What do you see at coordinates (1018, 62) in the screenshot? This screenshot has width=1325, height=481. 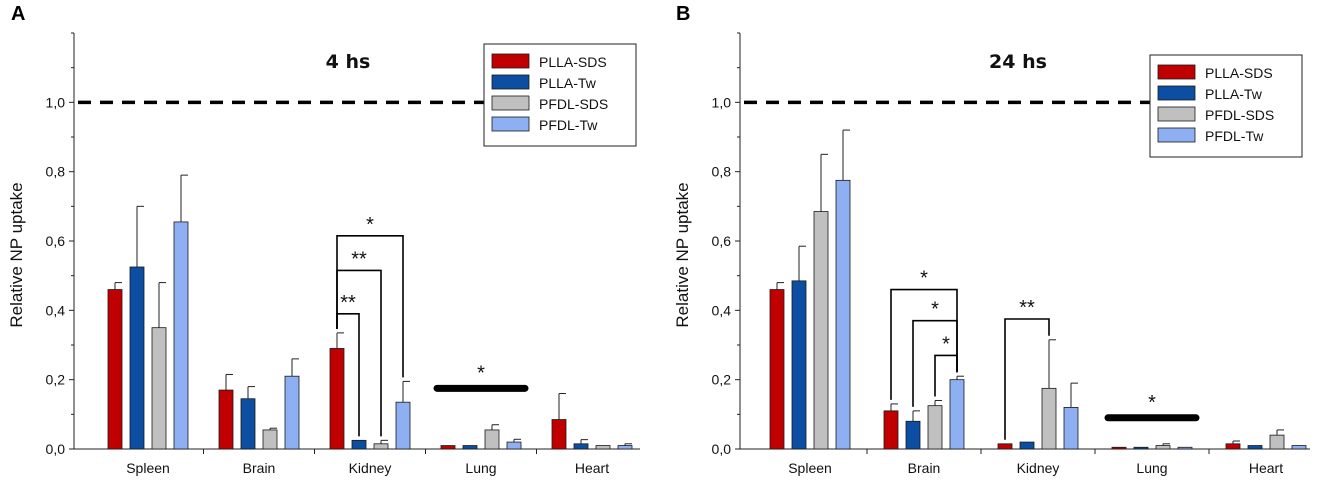 I see `chart-title: 24 hs` at bounding box center [1018, 62].